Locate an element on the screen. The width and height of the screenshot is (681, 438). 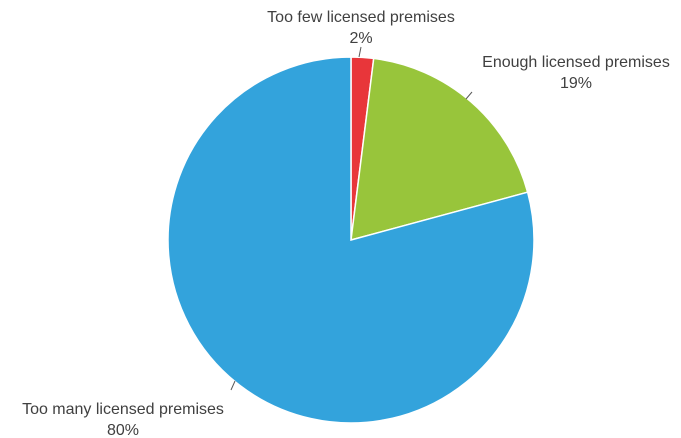
slice-value-too-many: 80% is located at coordinates (123, 430).